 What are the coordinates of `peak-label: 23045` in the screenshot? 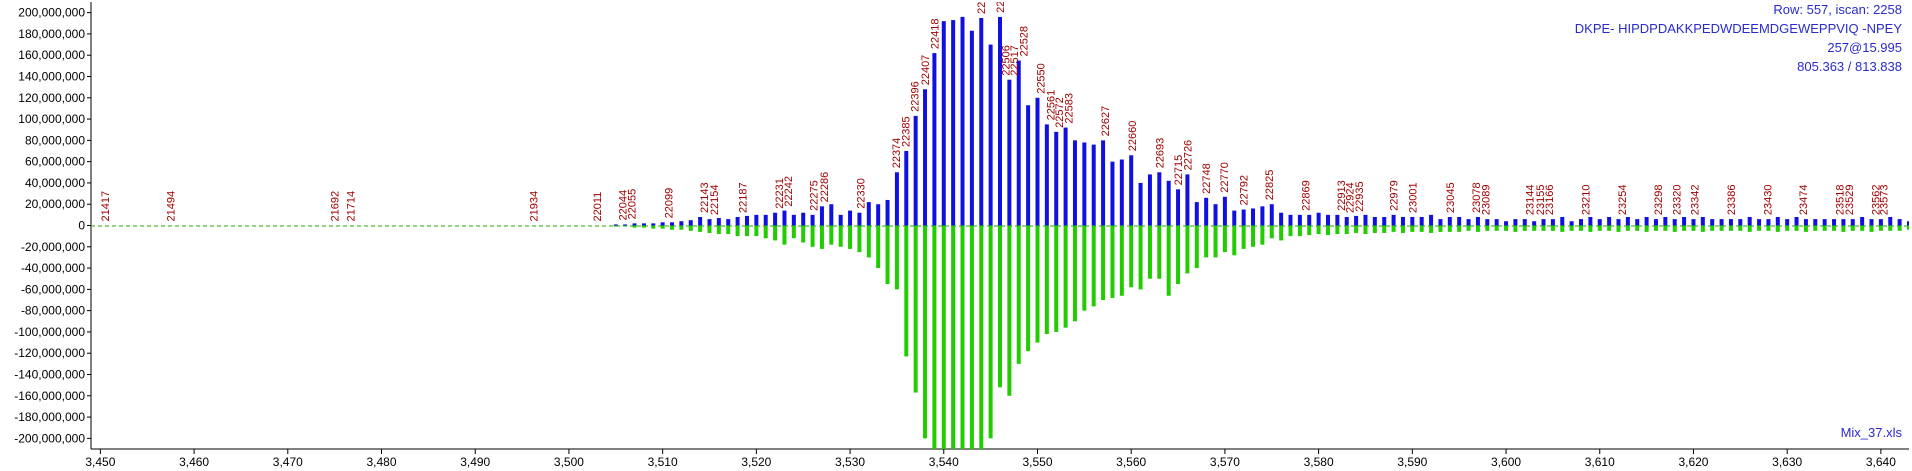 It's located at (1451, 197).